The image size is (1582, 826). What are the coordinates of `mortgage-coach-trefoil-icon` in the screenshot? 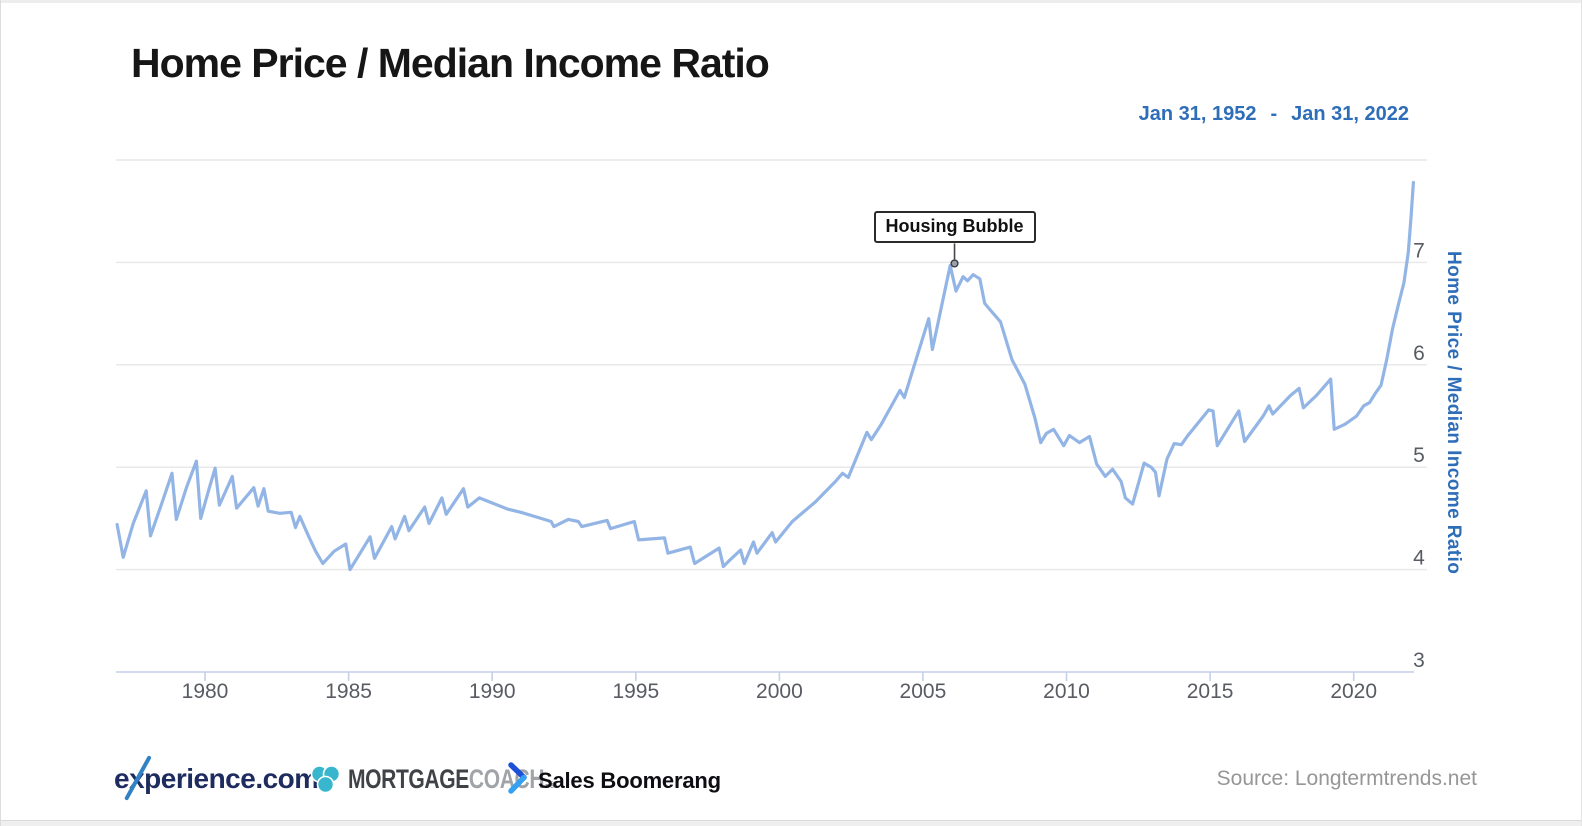 It's located at (325, 779).